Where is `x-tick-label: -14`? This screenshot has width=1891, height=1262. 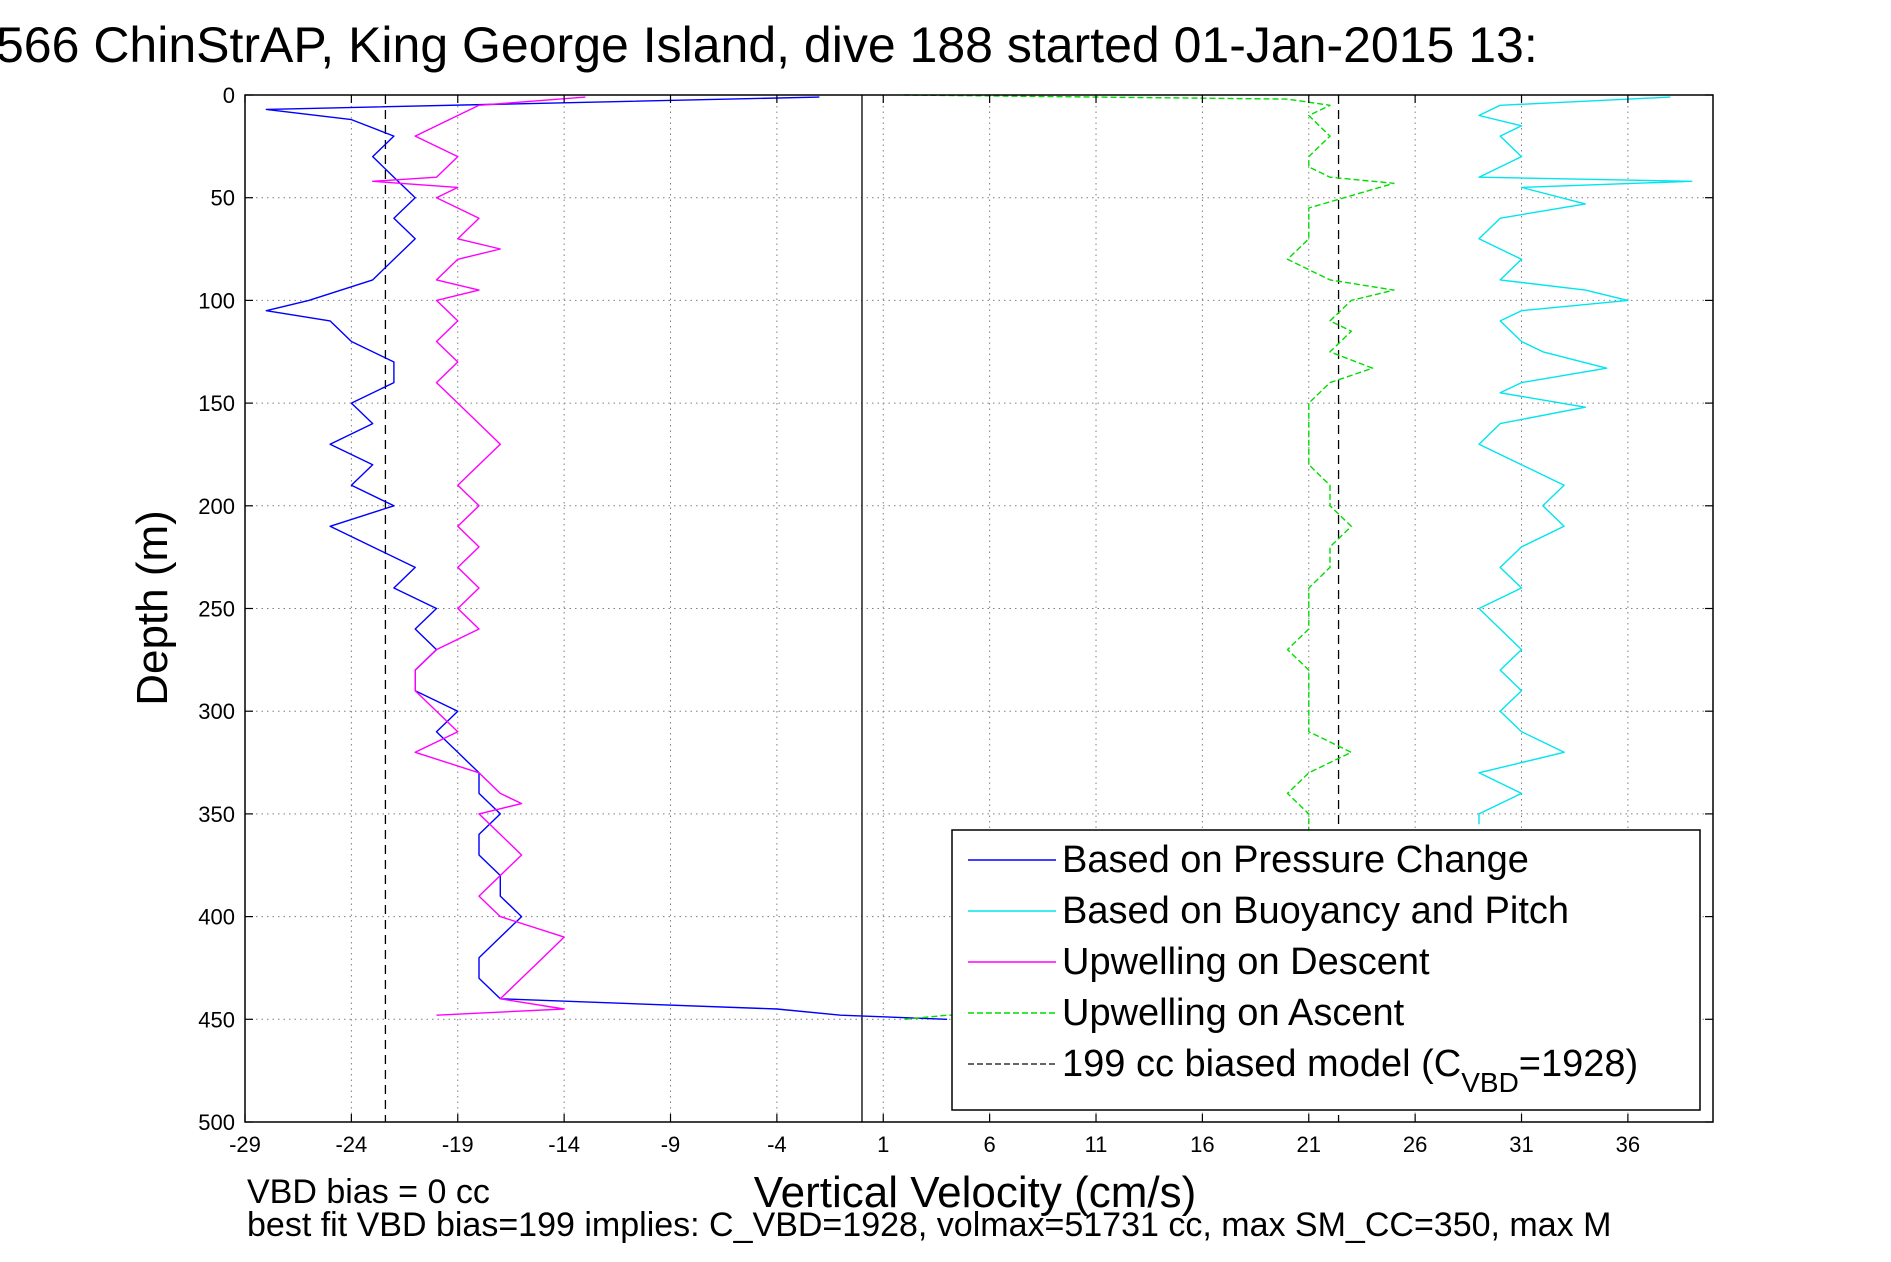 x-tick-label: -14 is located at coordinates (564, 1144).